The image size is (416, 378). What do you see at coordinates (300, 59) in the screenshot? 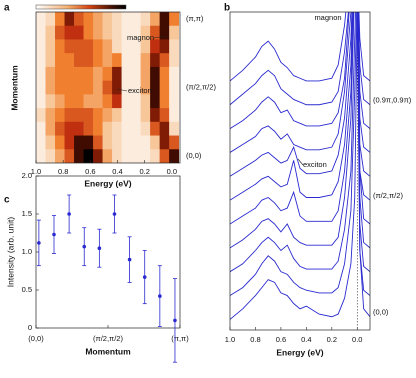
I see `spectrum-line` at bounding box center [300, 59].